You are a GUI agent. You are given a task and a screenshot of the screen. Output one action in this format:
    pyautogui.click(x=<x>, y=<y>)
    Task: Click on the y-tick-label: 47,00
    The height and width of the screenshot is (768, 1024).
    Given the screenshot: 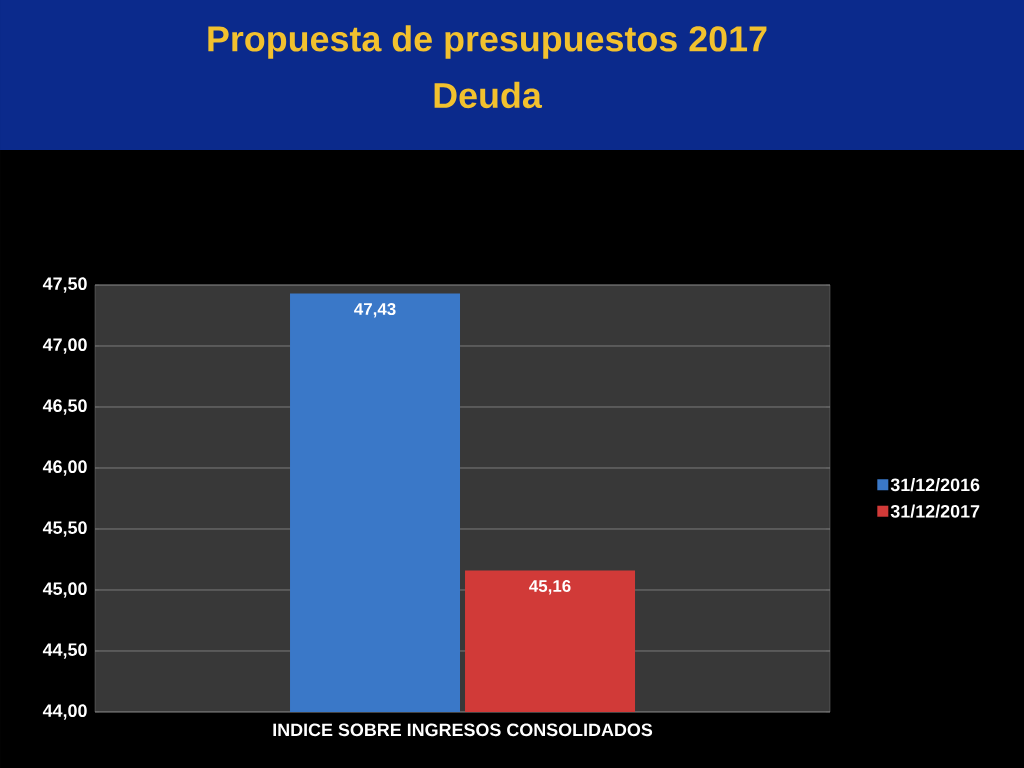 What is the action you would take?
    pyautogui.click(x=64, y=346)
    